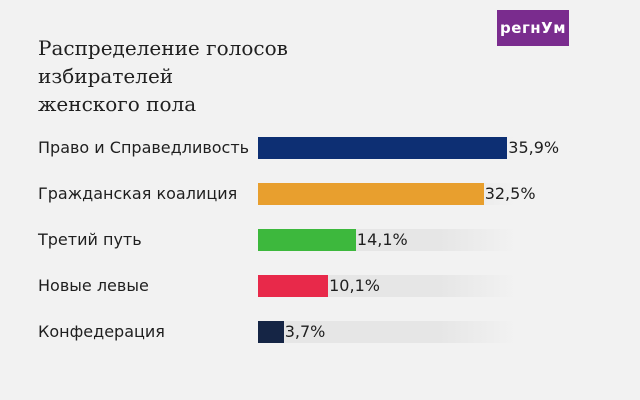 This screenshot has height=400, width=640. What do you see at coordinates (305, 331) in the screenshot?
I see `data-label: 3,7%` at bounding box center [305, 331].